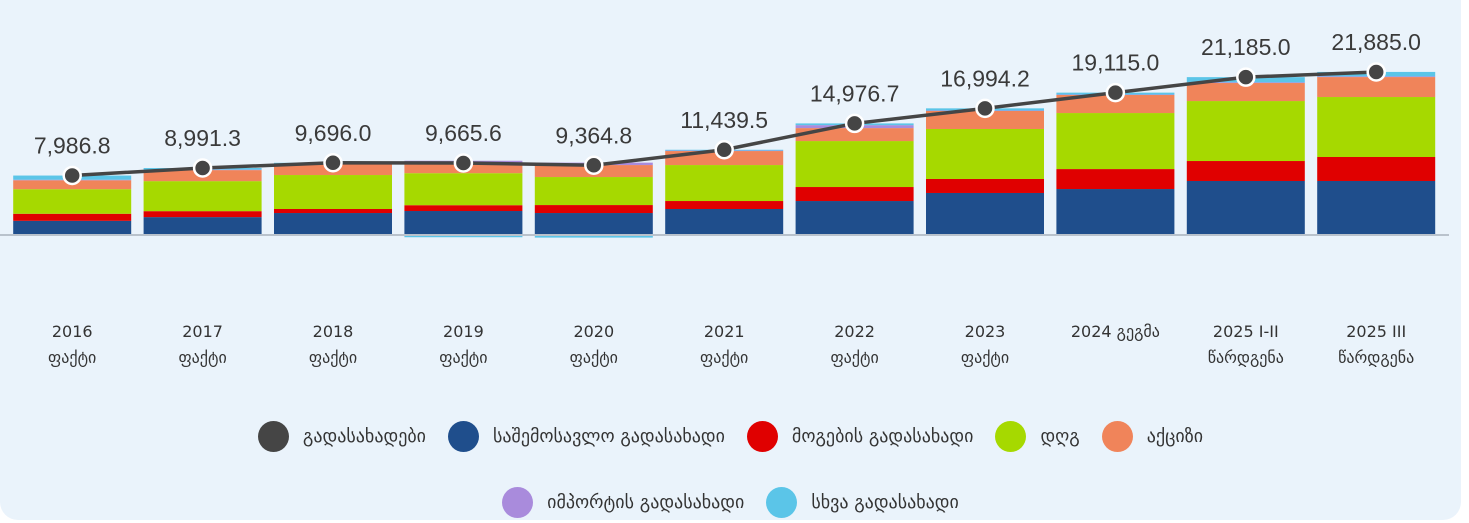 Image resolution: width=1469 pixels, height=523 pixels. What do you see at coordinates (724, 120) in the screenshot?
I see `data-label: 11,439.5` at bounding box center [724, 120].